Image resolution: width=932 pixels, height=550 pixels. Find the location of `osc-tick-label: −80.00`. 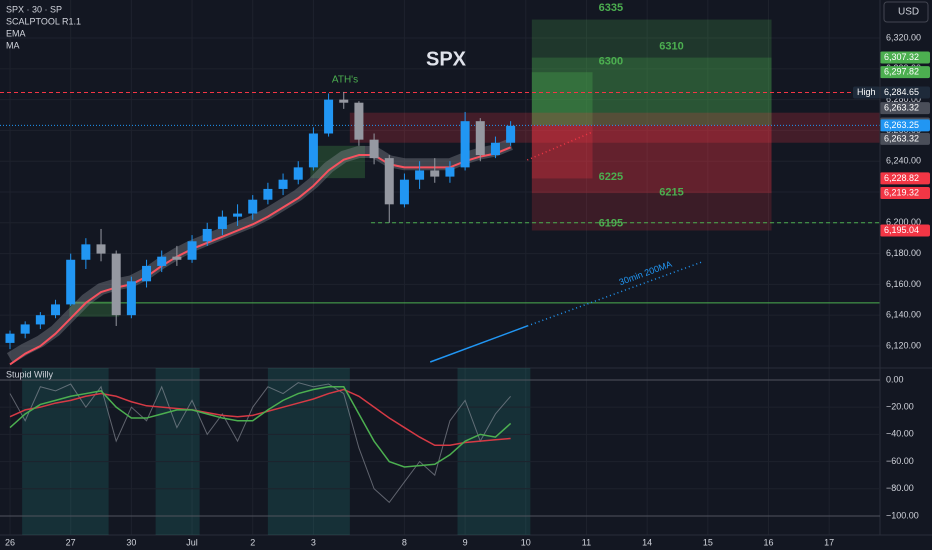

osc-tick-label: −80.00 is located at coordinates (900, 488).